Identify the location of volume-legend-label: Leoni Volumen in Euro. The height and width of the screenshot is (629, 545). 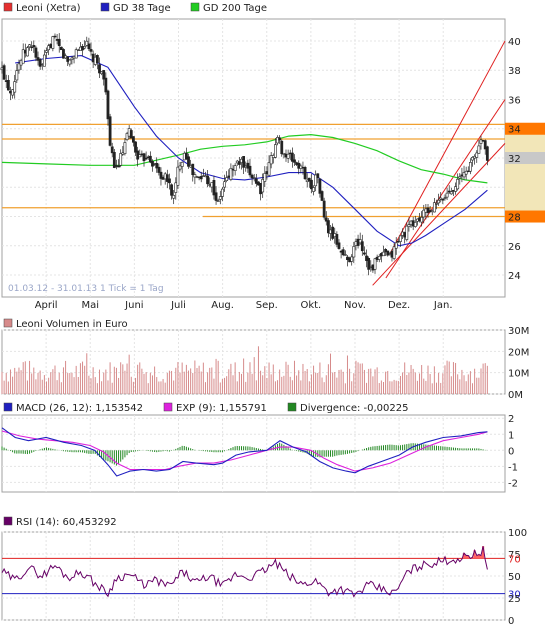
(72, 324).